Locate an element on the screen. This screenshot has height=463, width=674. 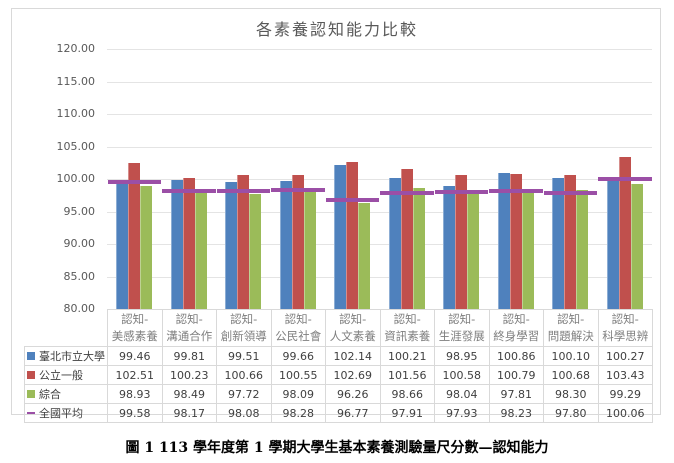
category-label: 認知- 科學思辨 is located at coordinates (625, 328).